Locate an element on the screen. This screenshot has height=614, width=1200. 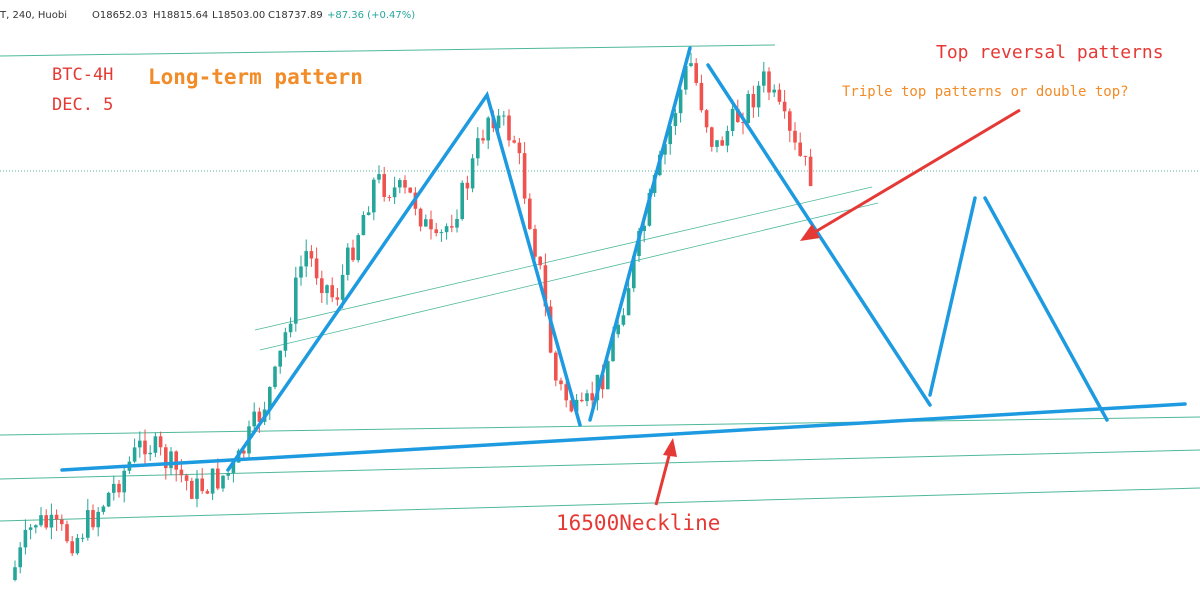
arrow-head is located at coordinates (810, 232).